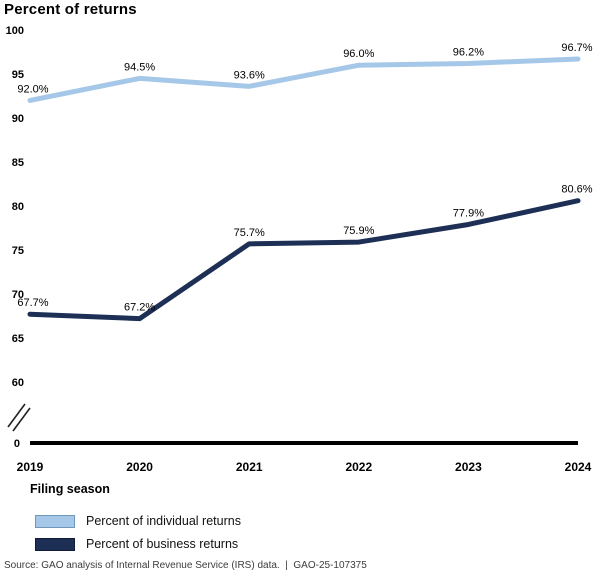 This screenshot has width=600, height=579. Describe the element at coordinates (55, 521) in the screenshot. I see `legend-swatch-individual` at that location.